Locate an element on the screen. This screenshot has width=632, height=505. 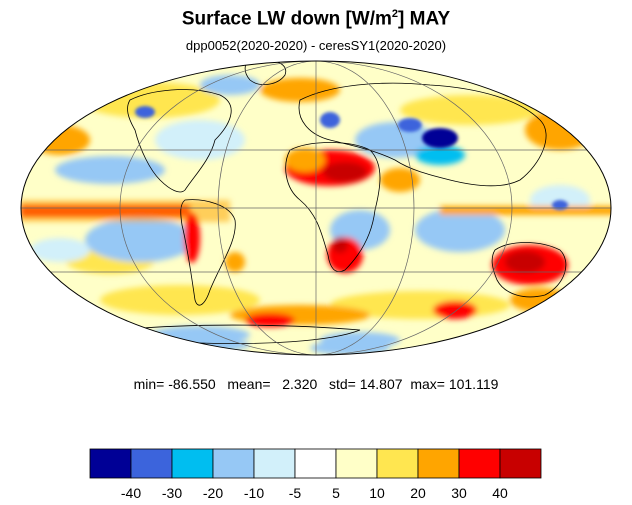
stat-max-label: max= is located at coordinates (427, 384).